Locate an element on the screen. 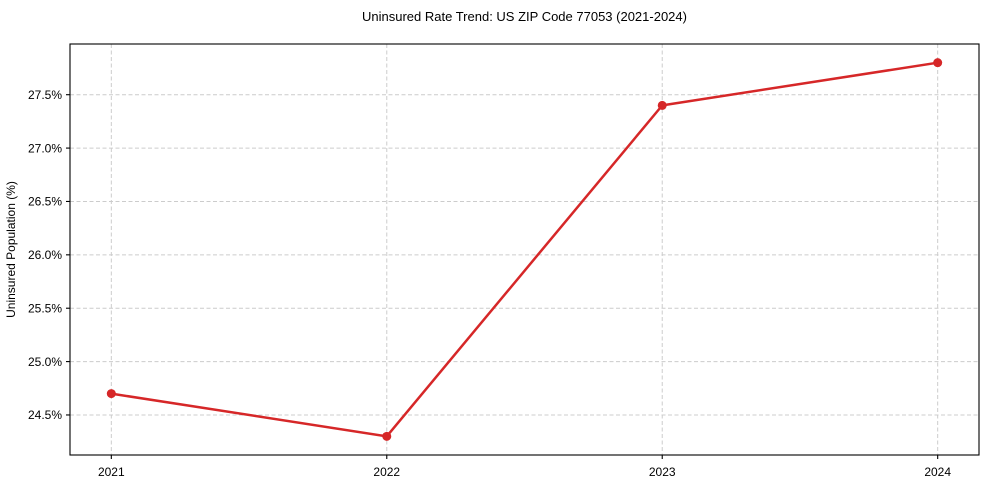 The width and height of the screenshot is (989, 490). x-tick-label: 2024 is located at coordinates (937, 472).